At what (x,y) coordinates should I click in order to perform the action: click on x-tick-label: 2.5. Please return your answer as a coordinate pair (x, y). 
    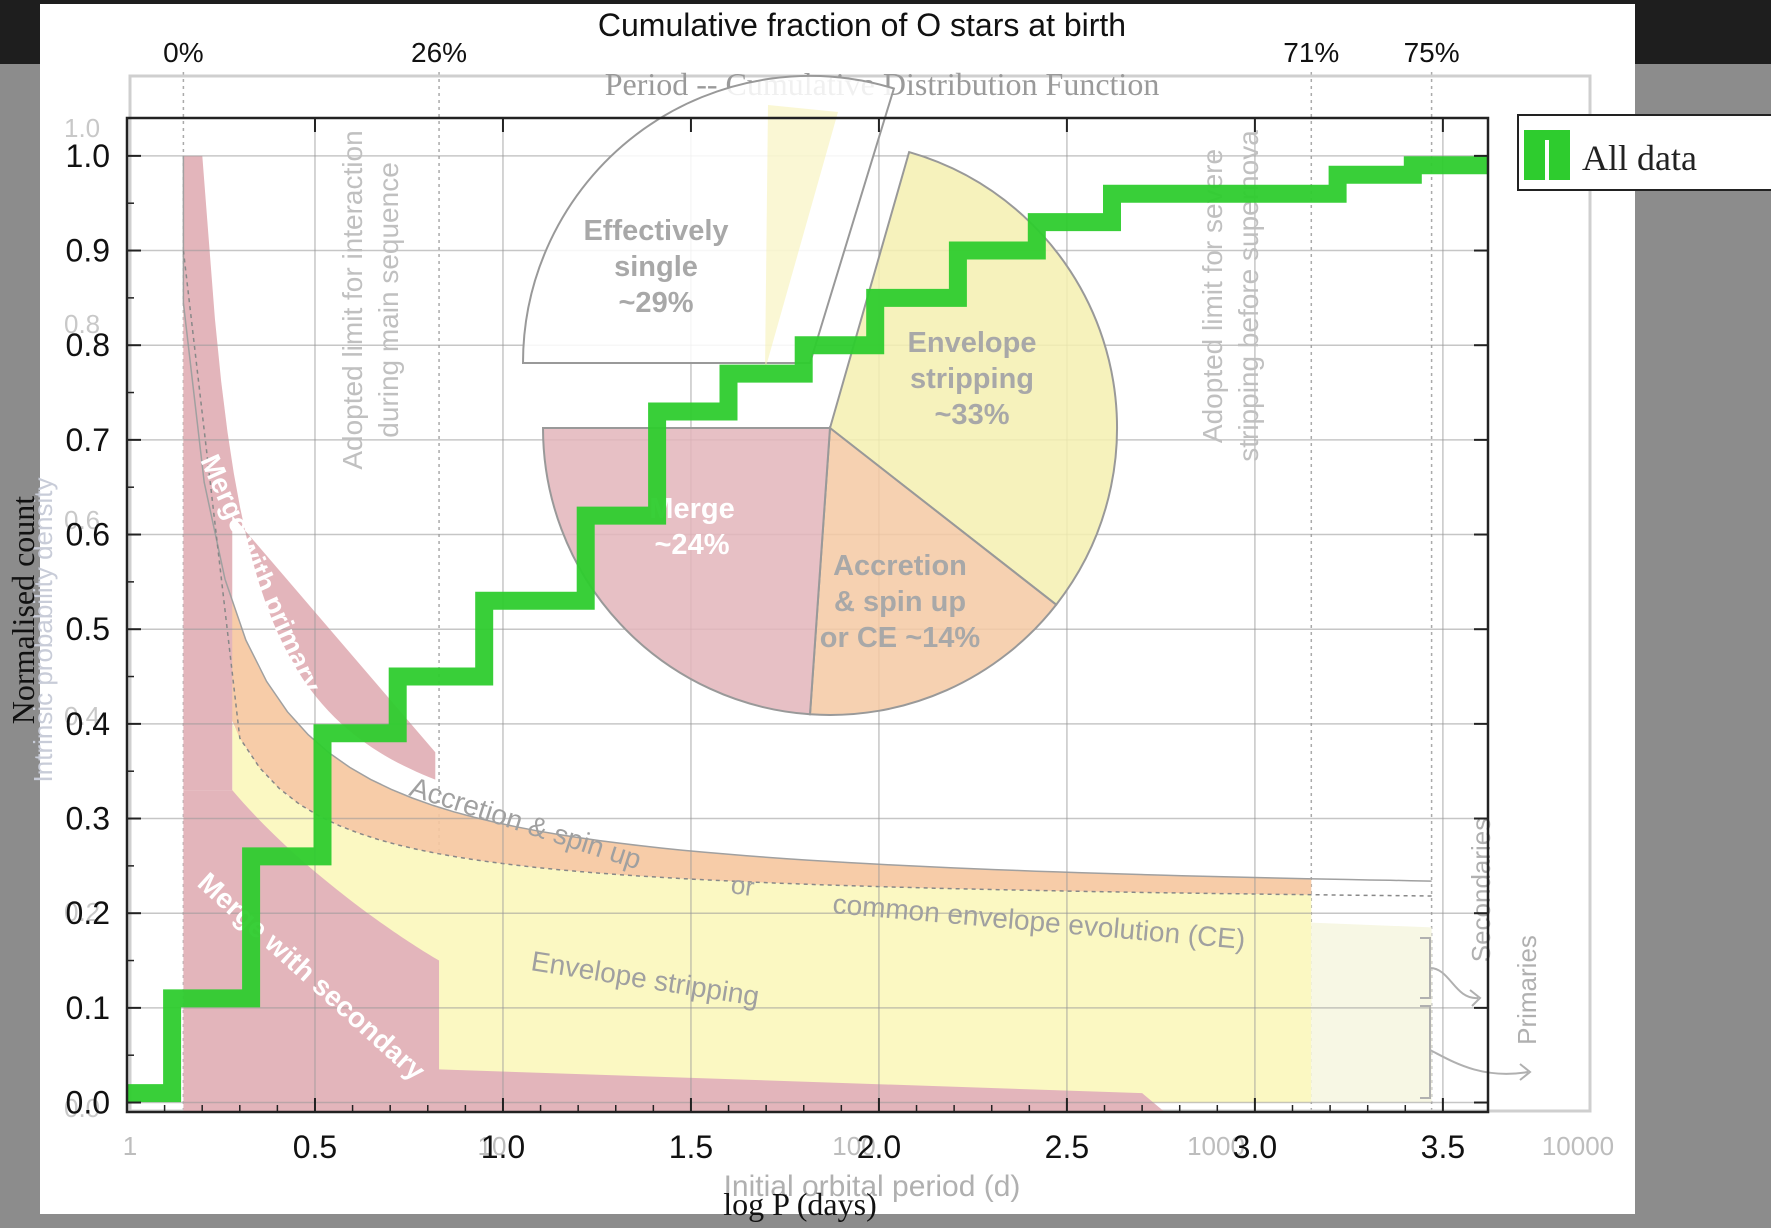
    Looking at the image, I should click on (1067, 1147).